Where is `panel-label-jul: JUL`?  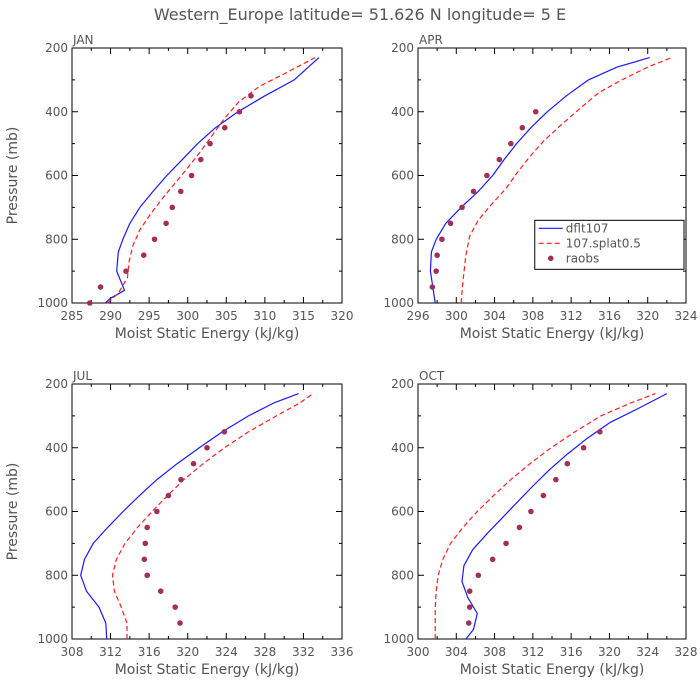
panel-label-jul: JUL is located at coordinates (82, 376).